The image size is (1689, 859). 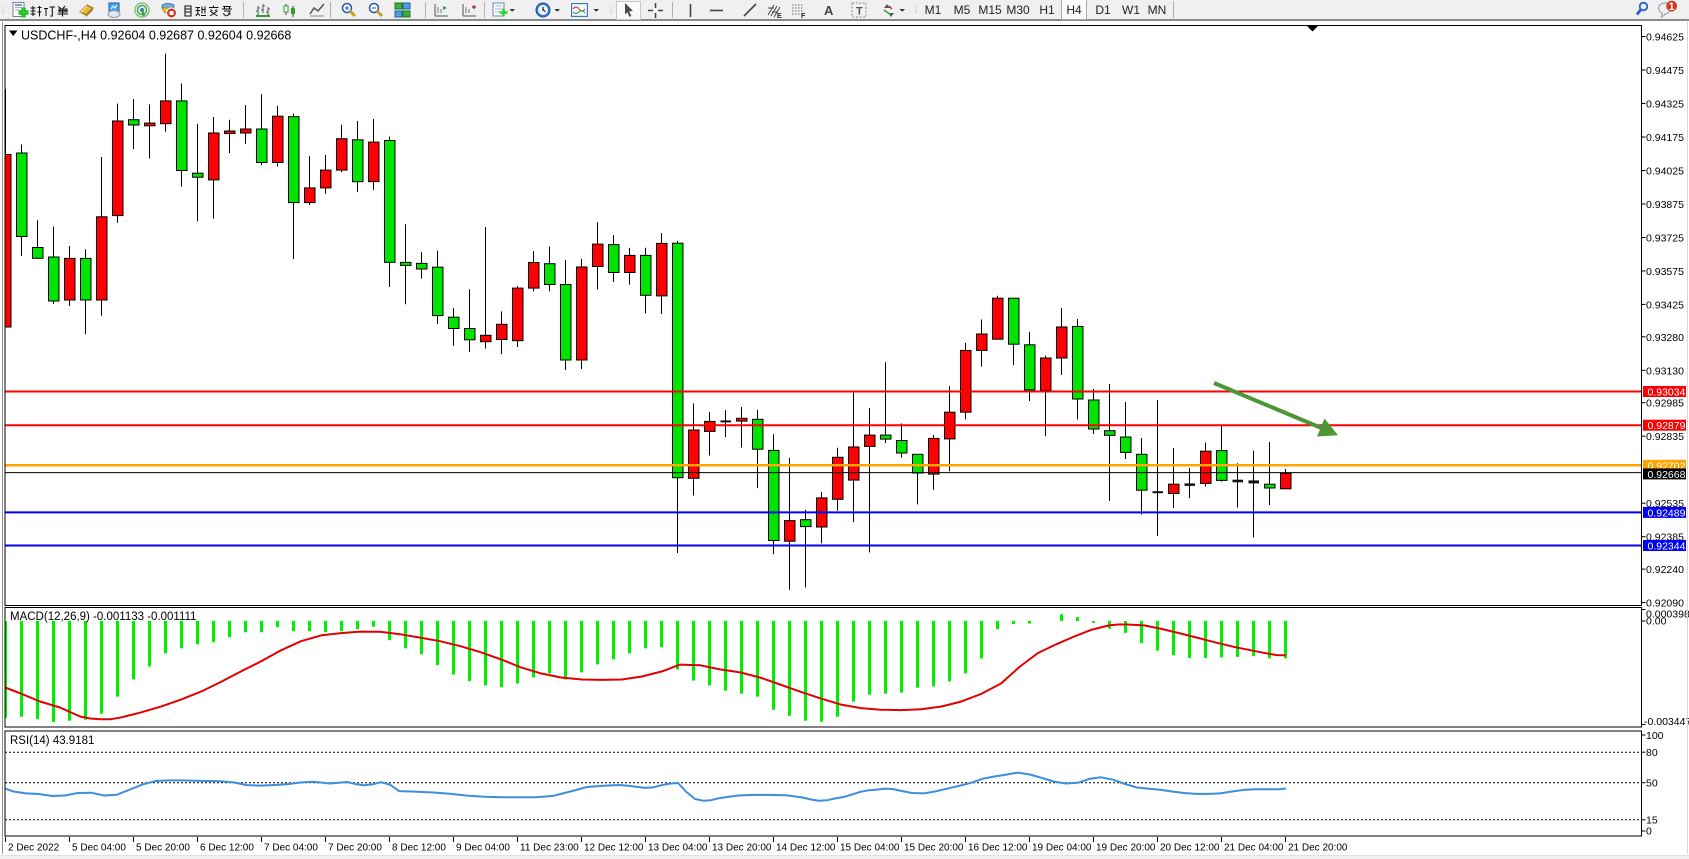 I want to click on svg-text: 0.92344, so click(x=1667, y=547).